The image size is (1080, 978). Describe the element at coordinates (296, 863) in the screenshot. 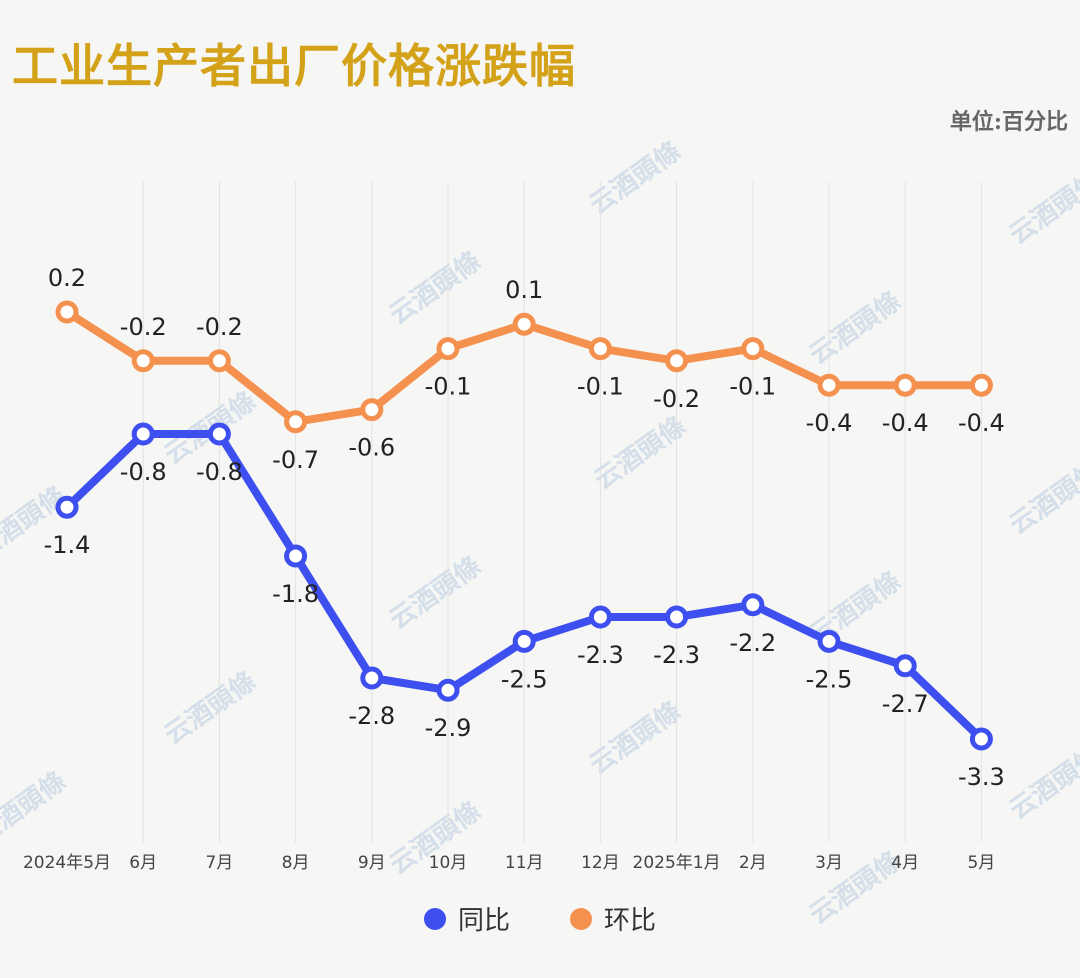

I see `x-tick-label: 8月` at that location.